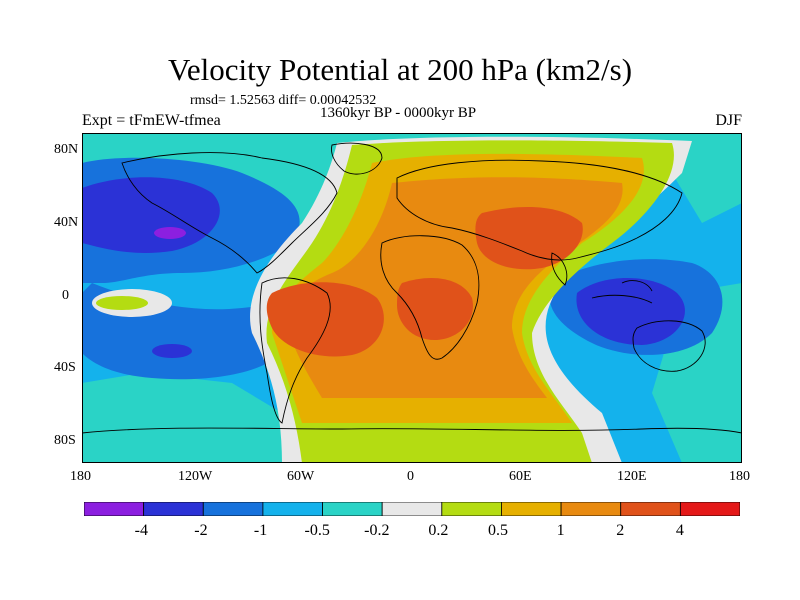 This screenshot has width=800, height=600. What do you see at coordinates (65, 295) in the screenshot?
I see `y-tick-0: 0` at bounding box center [65, 295].